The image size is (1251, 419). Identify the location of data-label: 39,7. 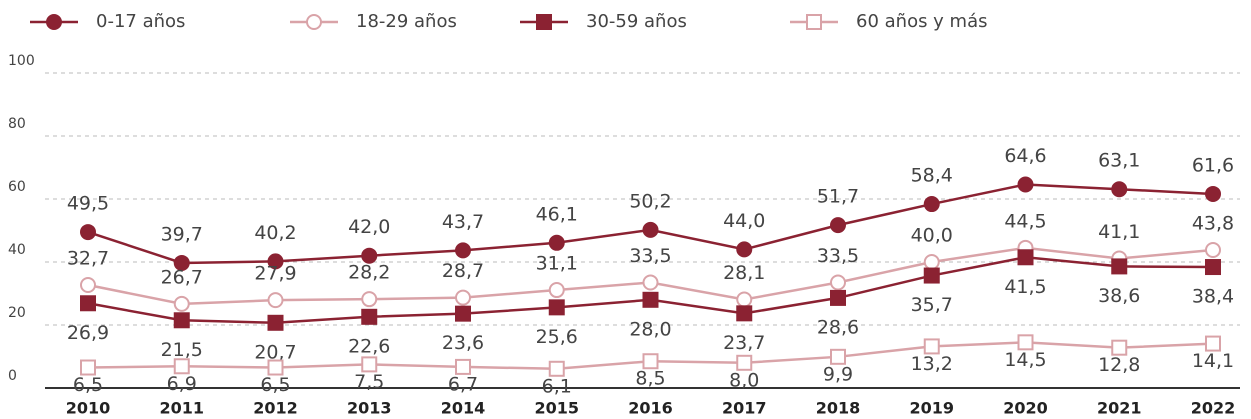
(182, 234).